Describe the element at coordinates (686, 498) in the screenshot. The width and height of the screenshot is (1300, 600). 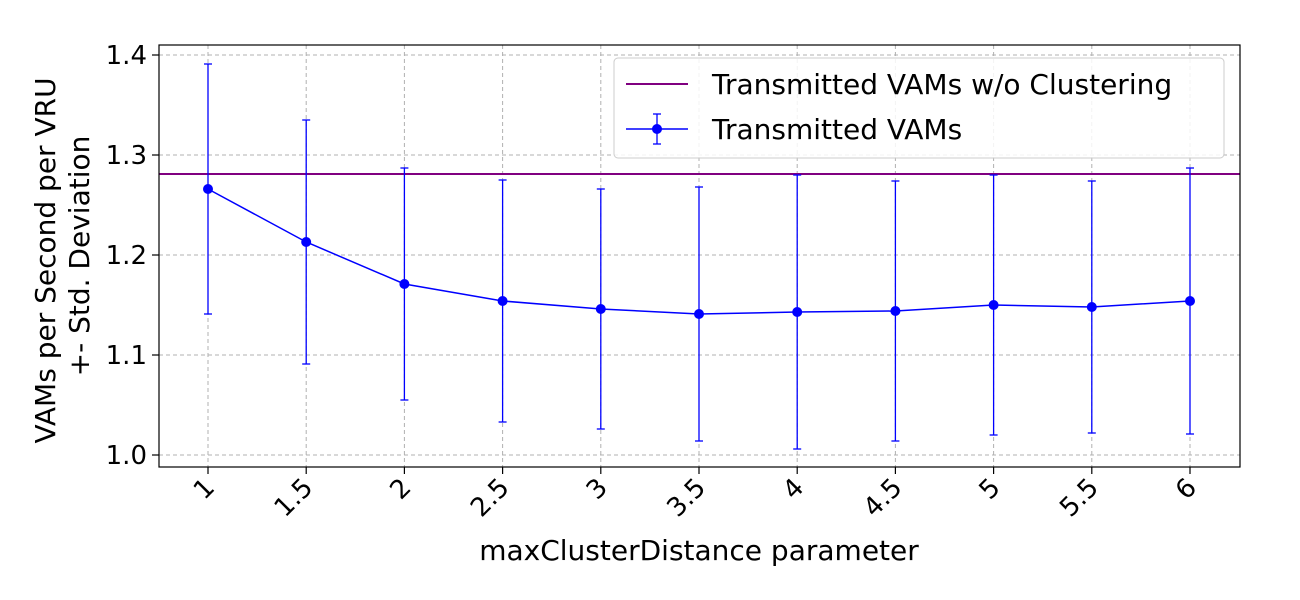
I see `x-tick-label: 3.5` at that location.